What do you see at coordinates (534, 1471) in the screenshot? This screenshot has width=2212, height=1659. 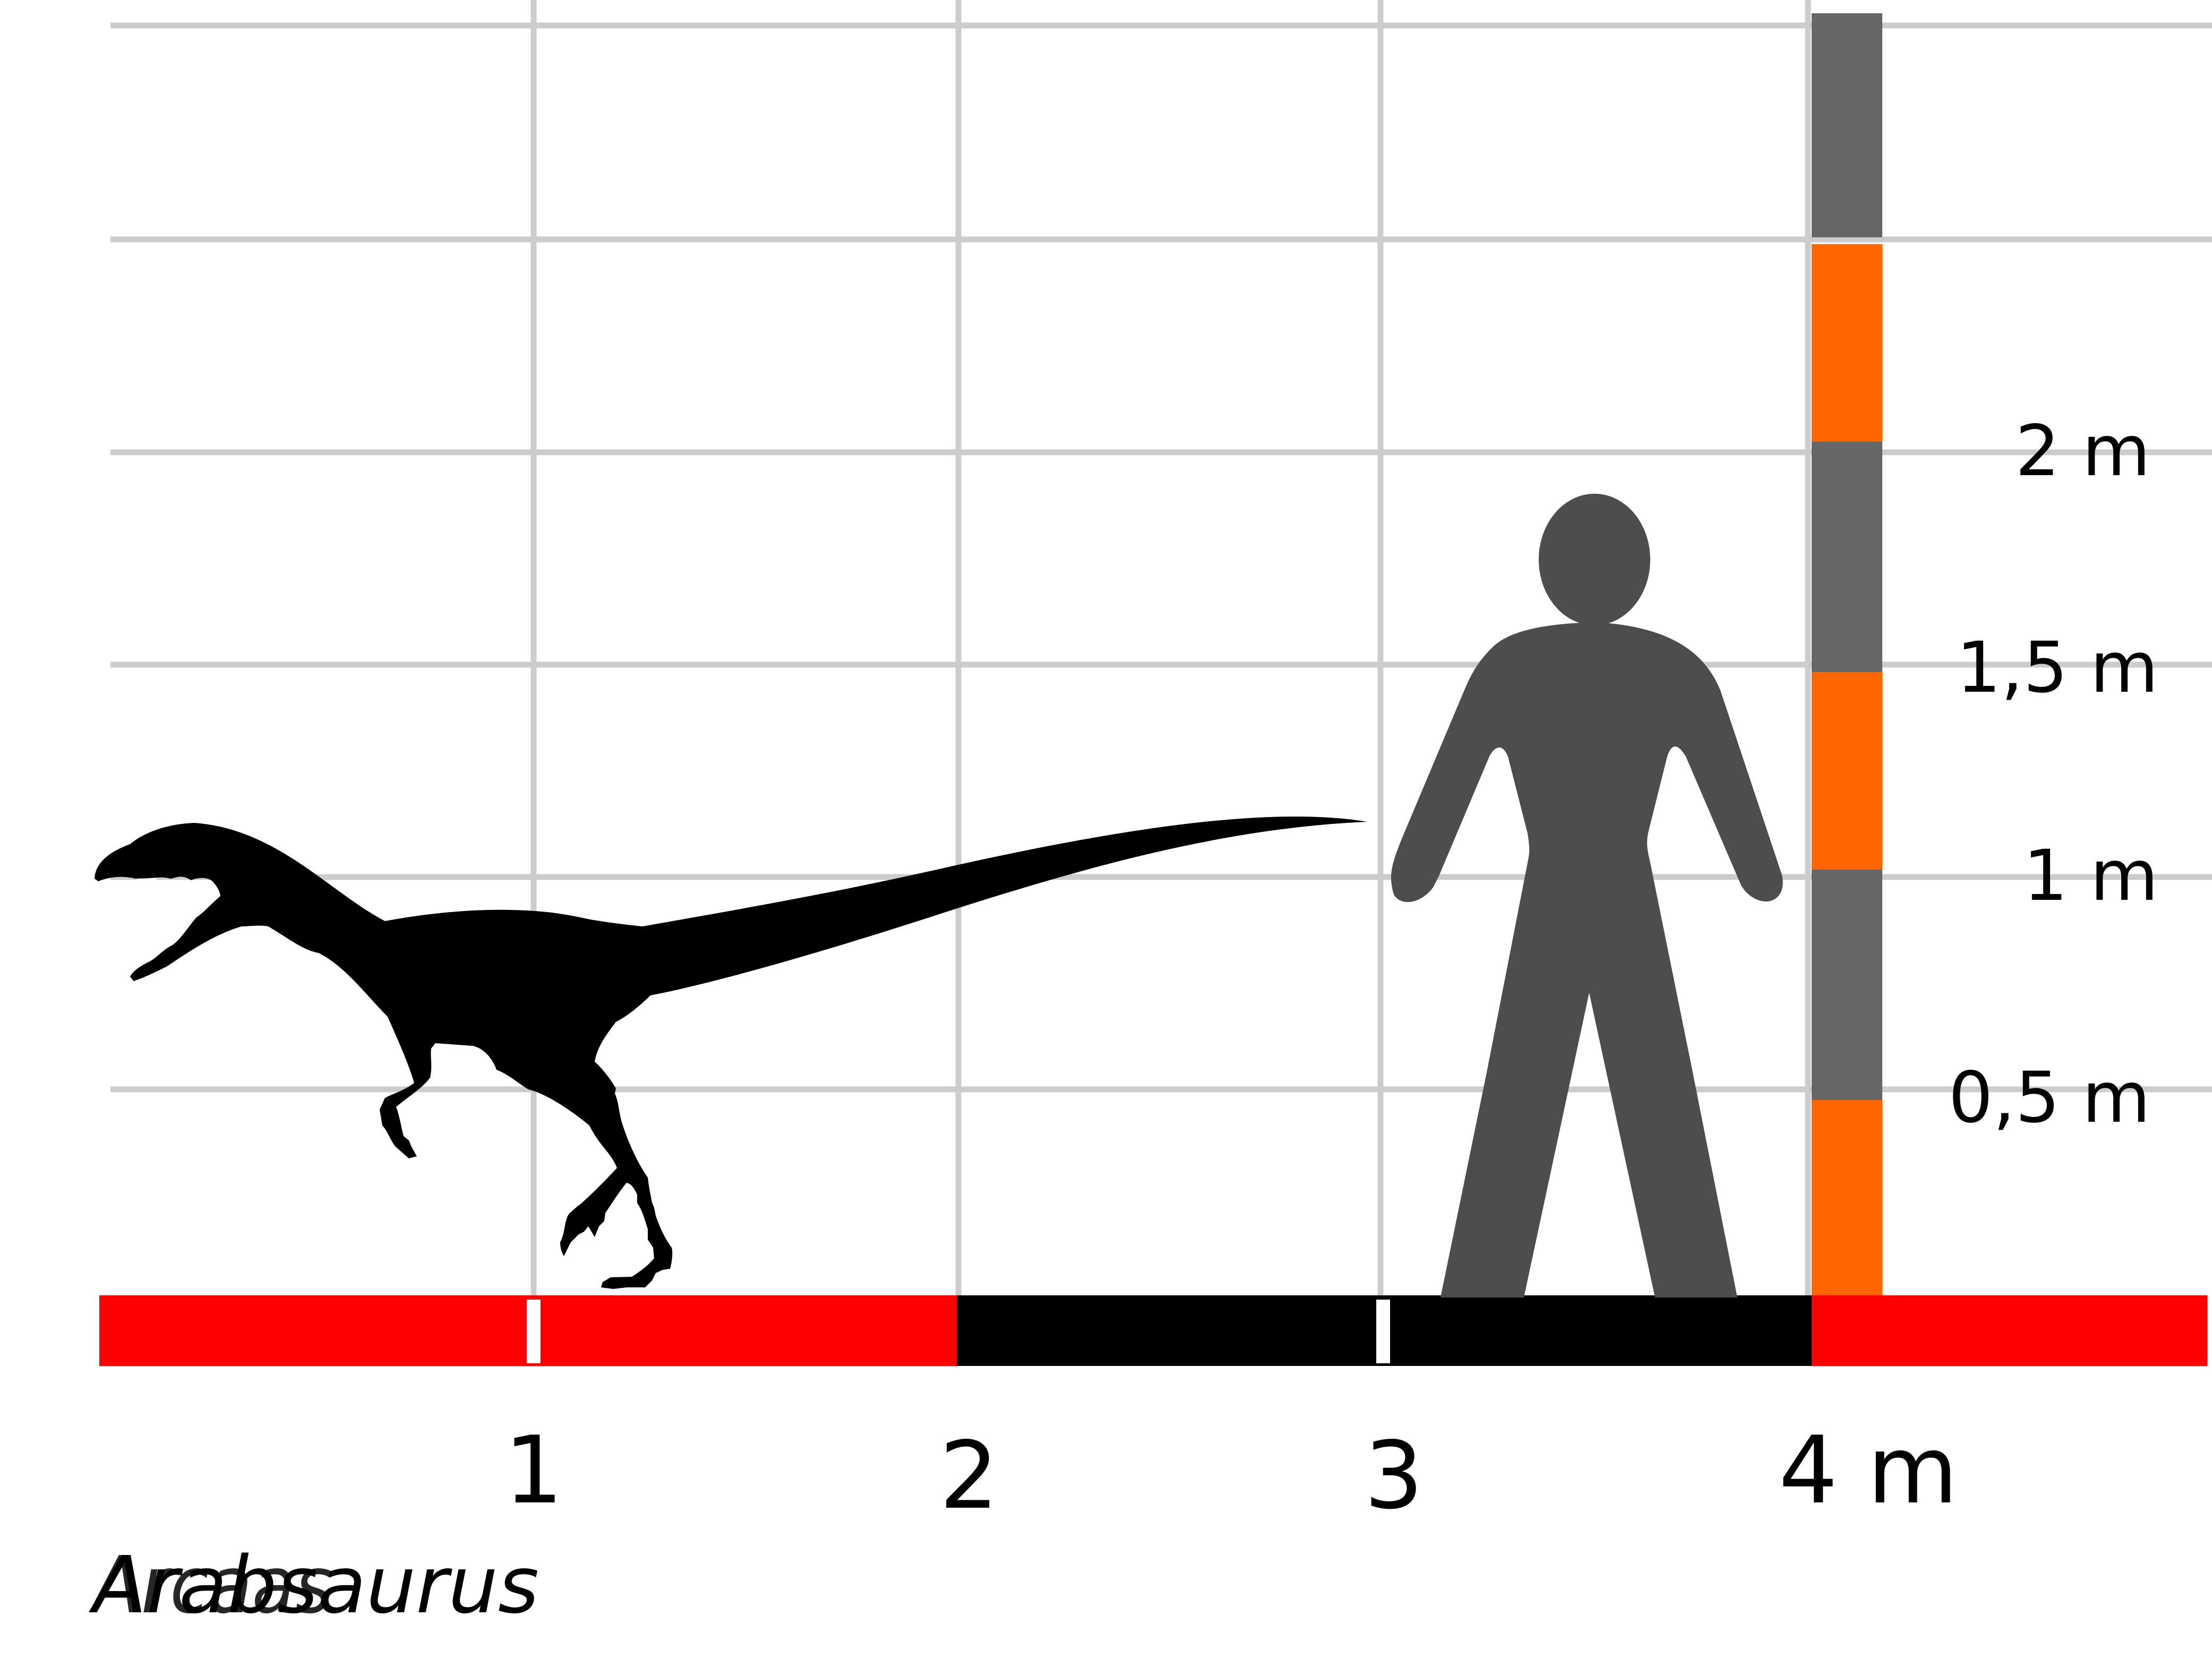 I see `h-tick-label: 1` at bounding box center [534, 1471].